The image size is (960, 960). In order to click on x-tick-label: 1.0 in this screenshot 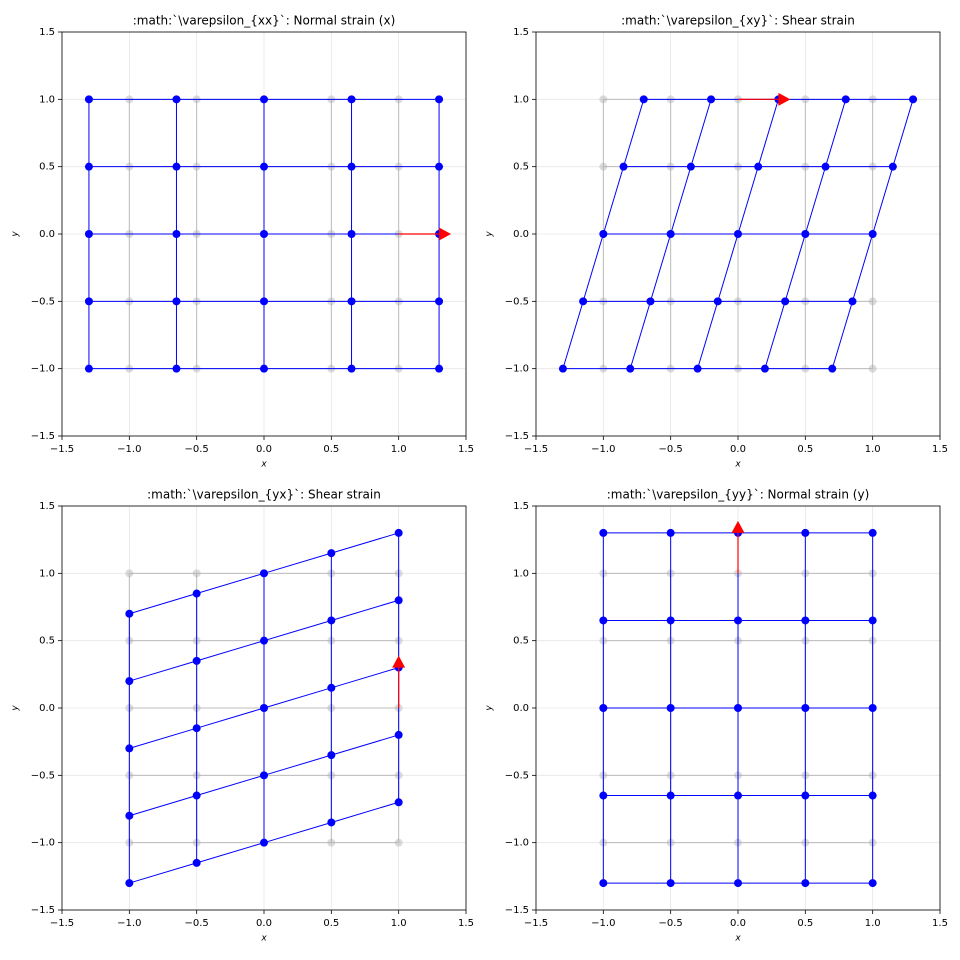, I will do `click(873, 923)`.